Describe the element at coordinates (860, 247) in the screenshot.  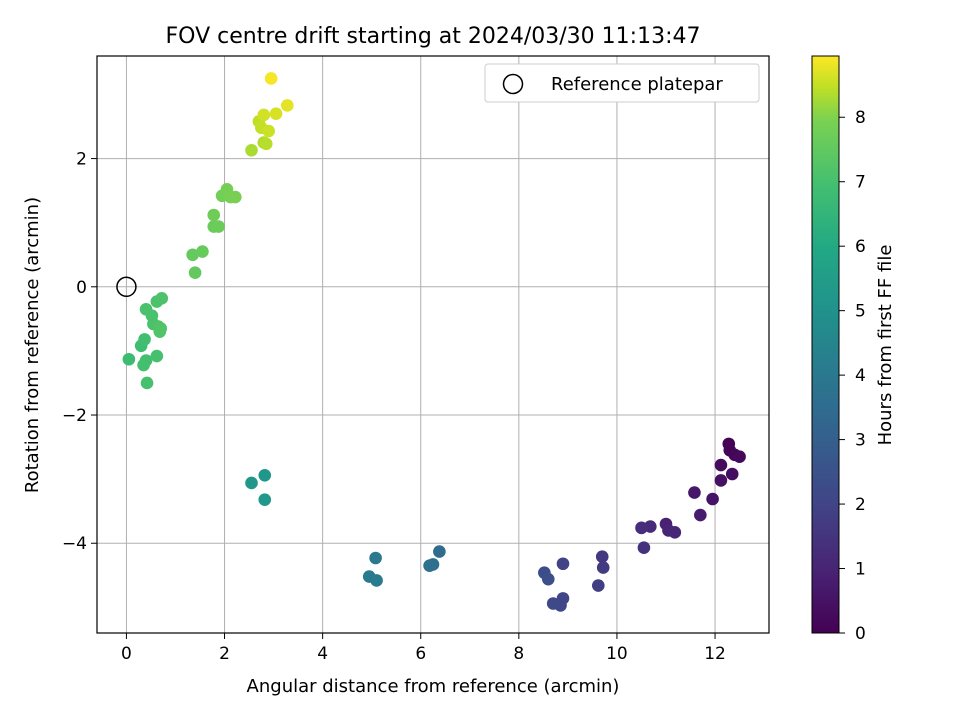
I see `colorbar-tick-label: 6` at that location.